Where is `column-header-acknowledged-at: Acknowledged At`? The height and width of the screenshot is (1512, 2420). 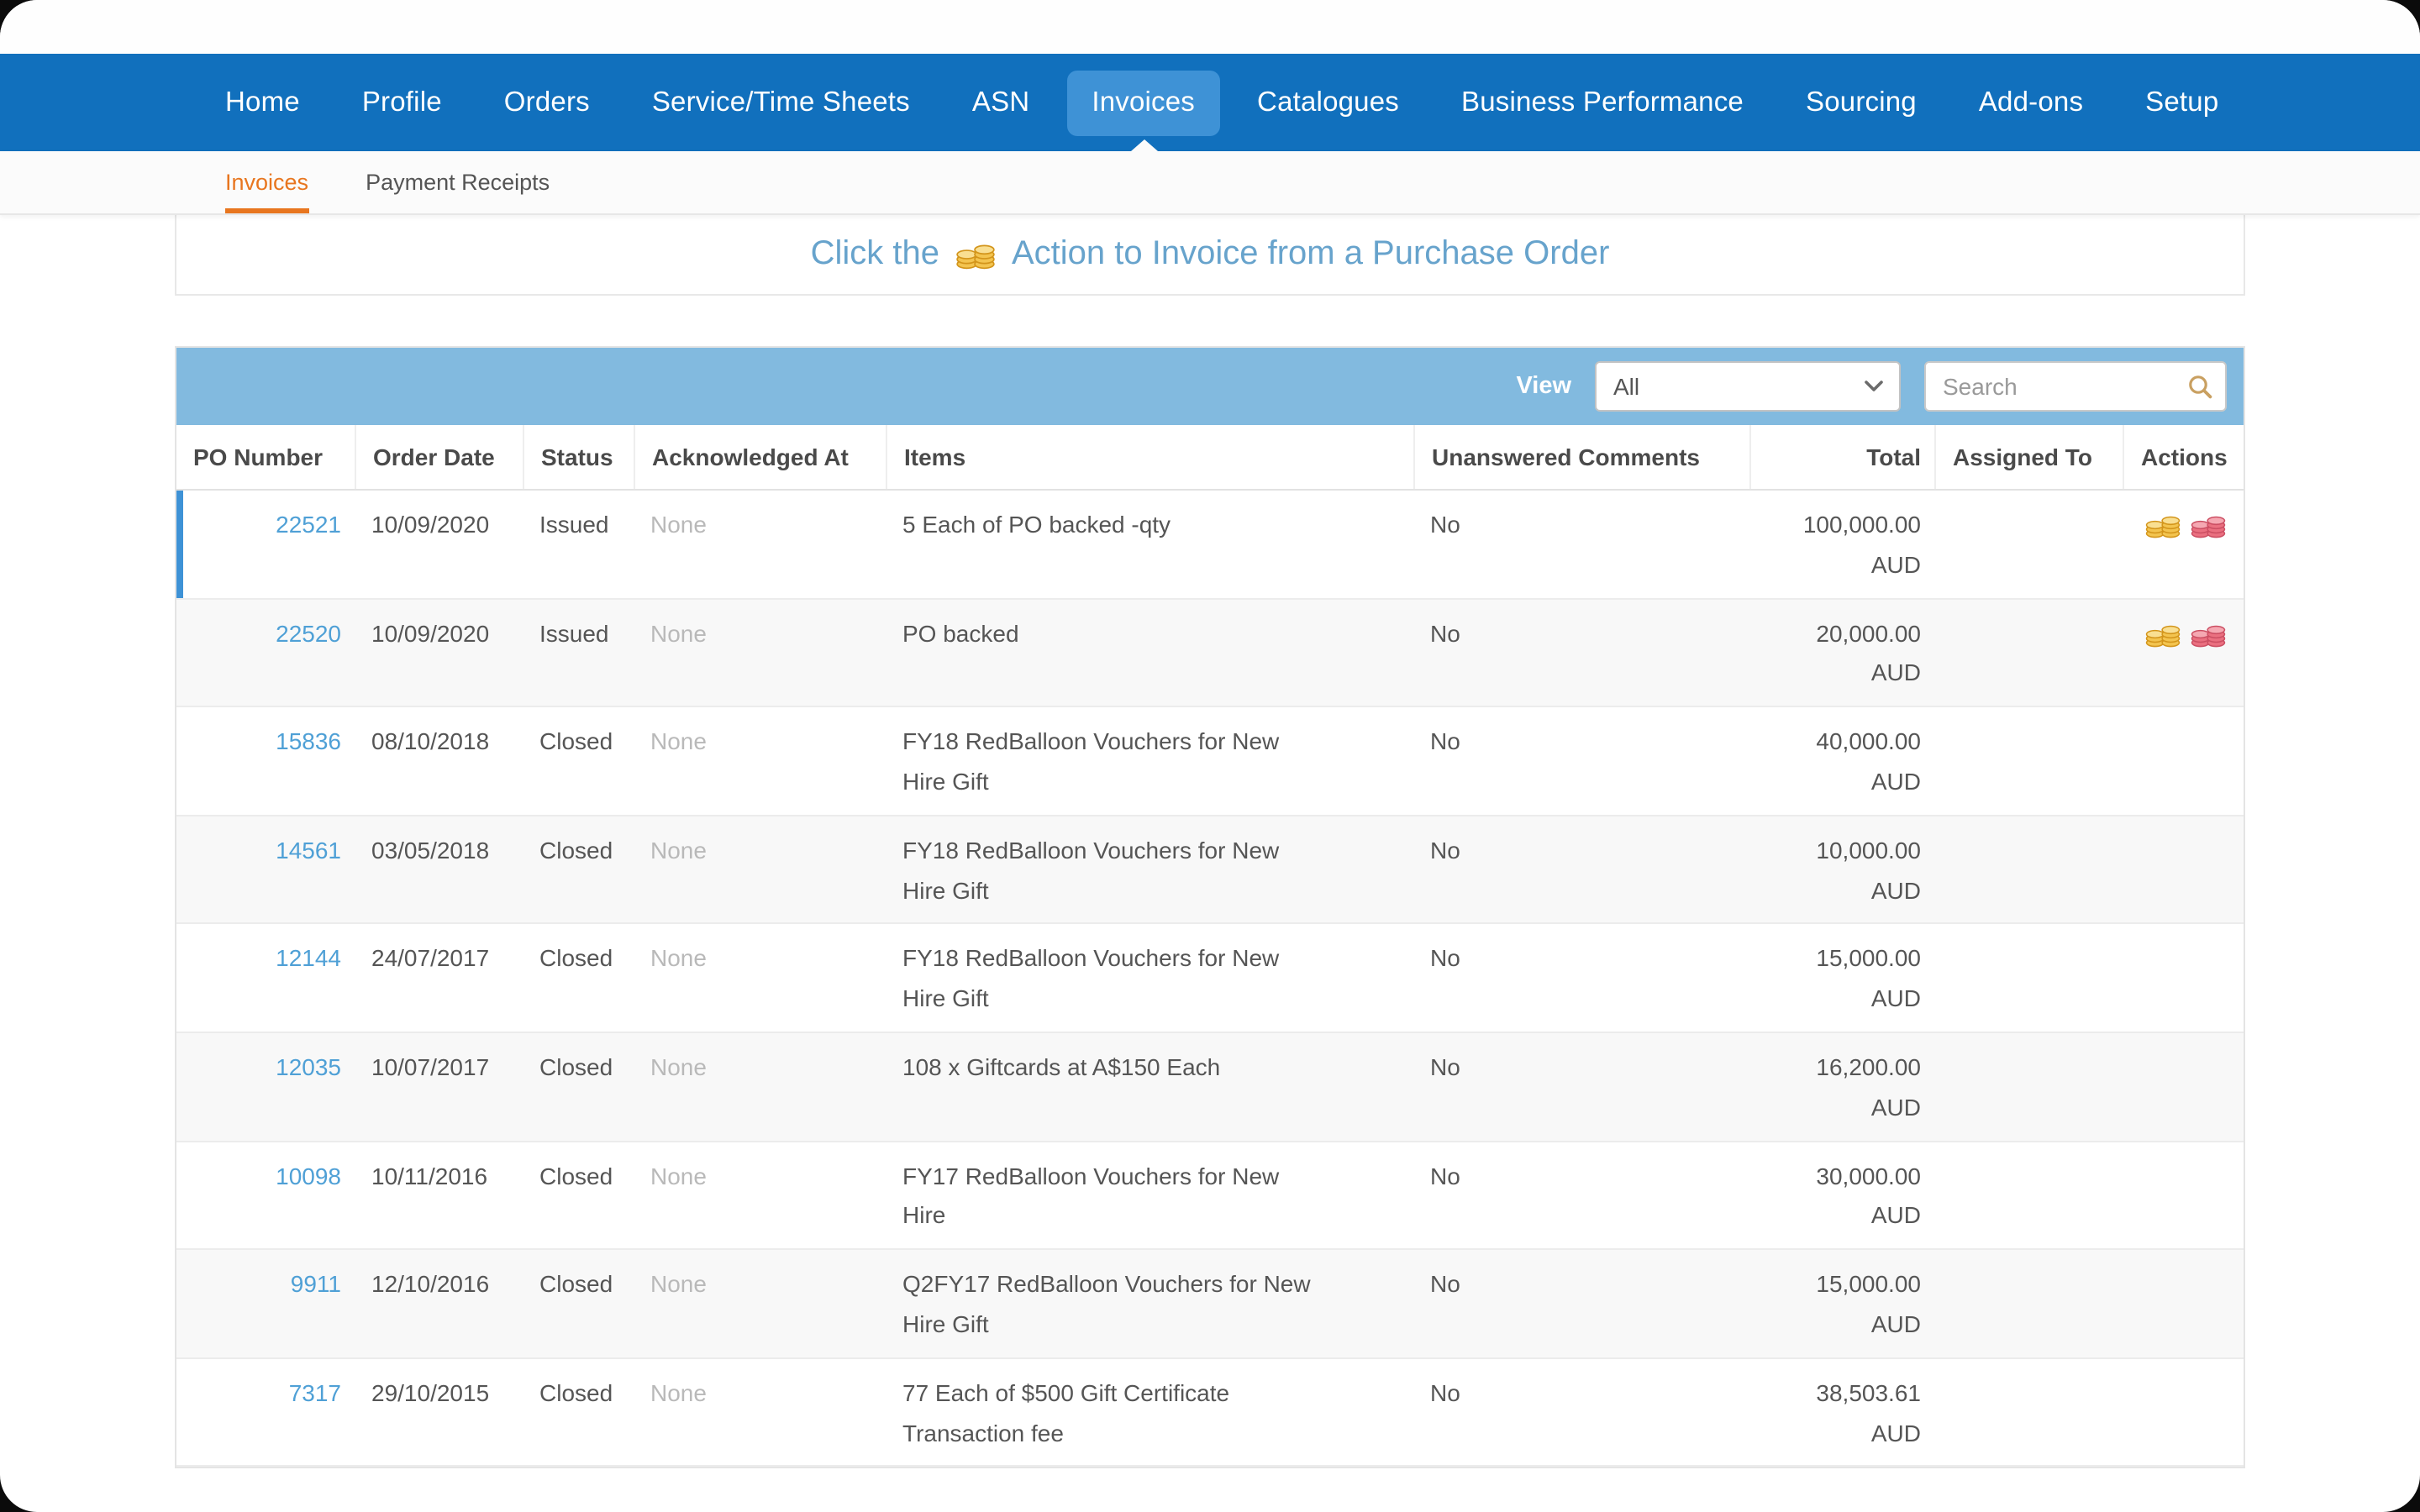
column-header-acknowledged-at: Acknowledged At is located at coordinates (760, 457).